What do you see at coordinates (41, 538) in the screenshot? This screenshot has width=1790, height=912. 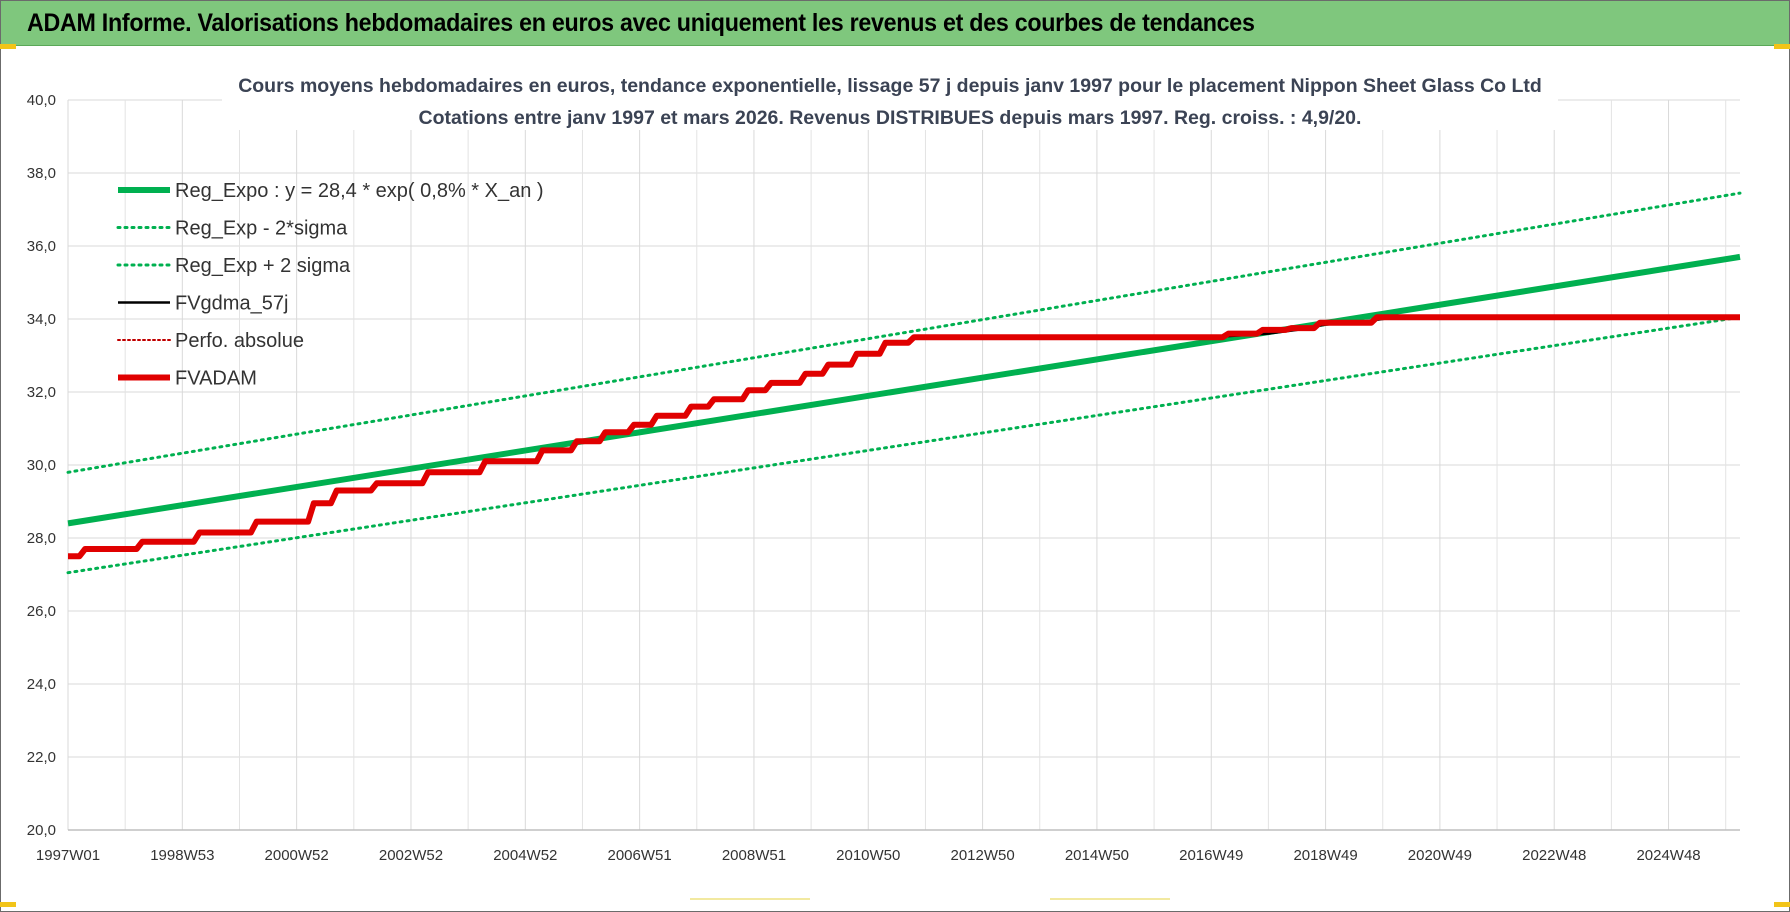 I see `y-tick-label: 28,0` at bounding box center [41, 538].